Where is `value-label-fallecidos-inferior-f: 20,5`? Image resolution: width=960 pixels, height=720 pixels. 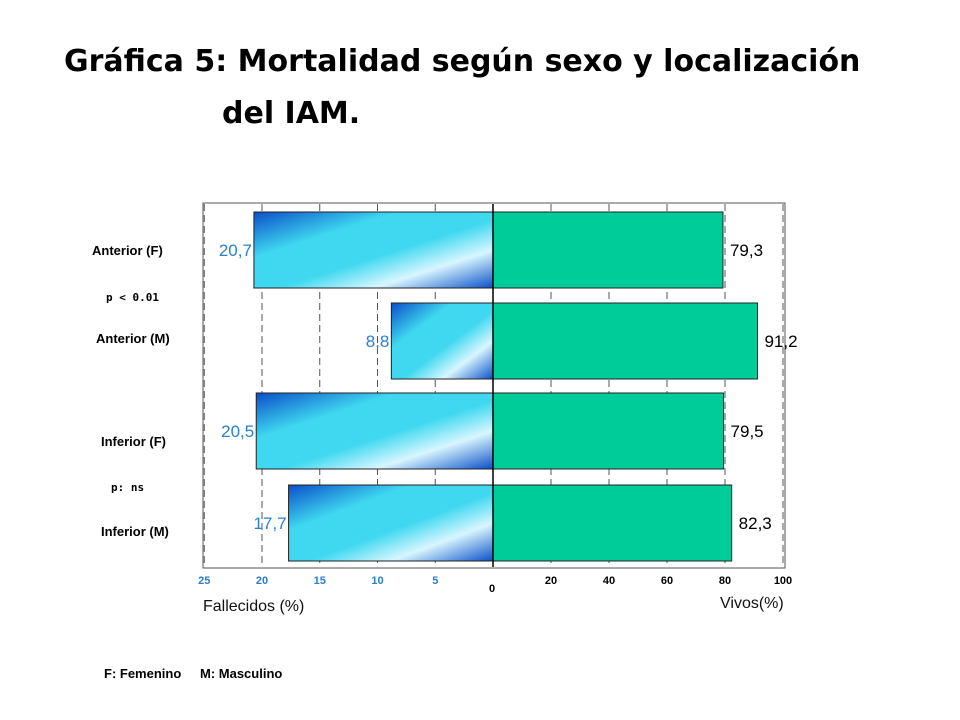 value-label-fallecidos-inferior-f: 20,5 is located at coordinates (237, 431).